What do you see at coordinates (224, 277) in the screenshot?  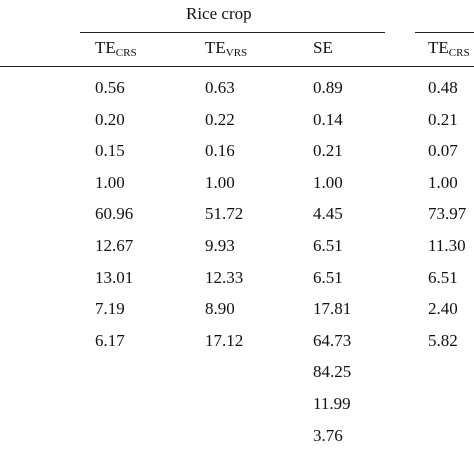 I see `cell: 12.33` at bounding box center [224, 277].